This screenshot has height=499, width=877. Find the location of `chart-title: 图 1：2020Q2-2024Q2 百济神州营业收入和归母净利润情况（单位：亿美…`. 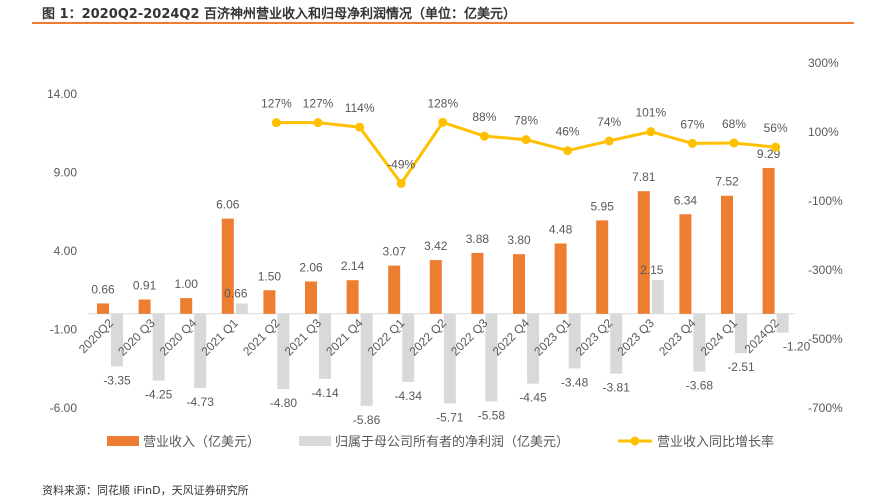

chart-title: 图 1：2020Q2-2024Q2 百济神州营业收入和归母净利润情况（单位：亿美… is located at coordinates (279, 14).